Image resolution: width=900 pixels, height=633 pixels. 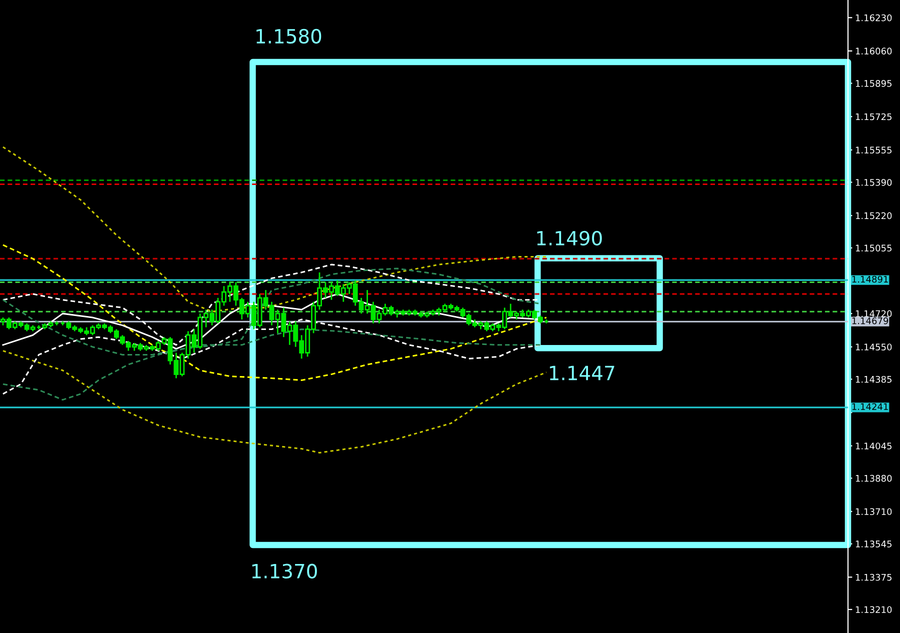 What do you see at coordinates (874, 248) in the screenshot?
I see `y-tick-label: 1.15055` at bounding box center [874, 248].